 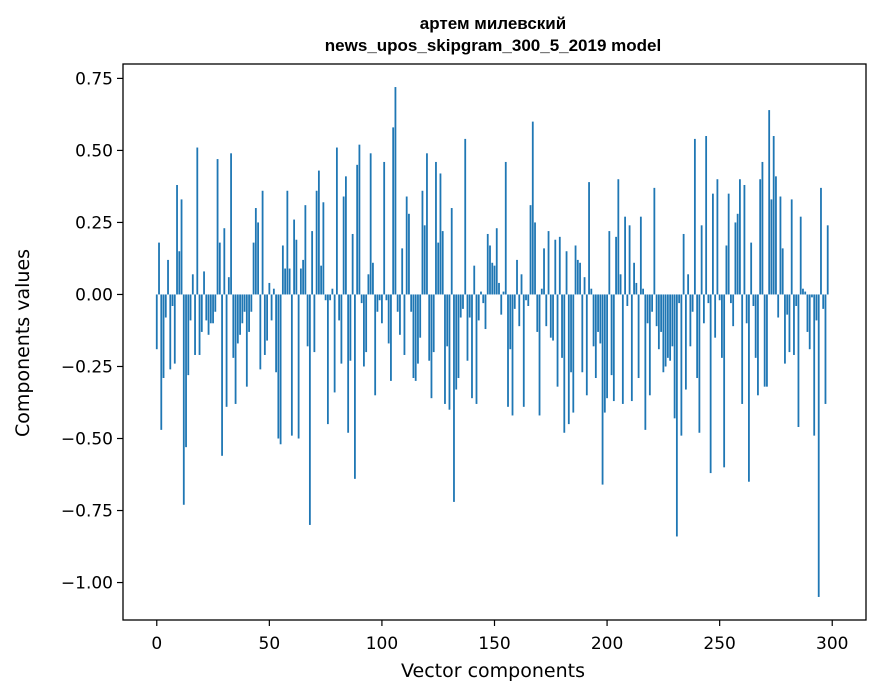 What do you see at coordinates (94, 223) in the screenshot?
I see `y-tick-label: 0.25` at bounding box center [94, 223].